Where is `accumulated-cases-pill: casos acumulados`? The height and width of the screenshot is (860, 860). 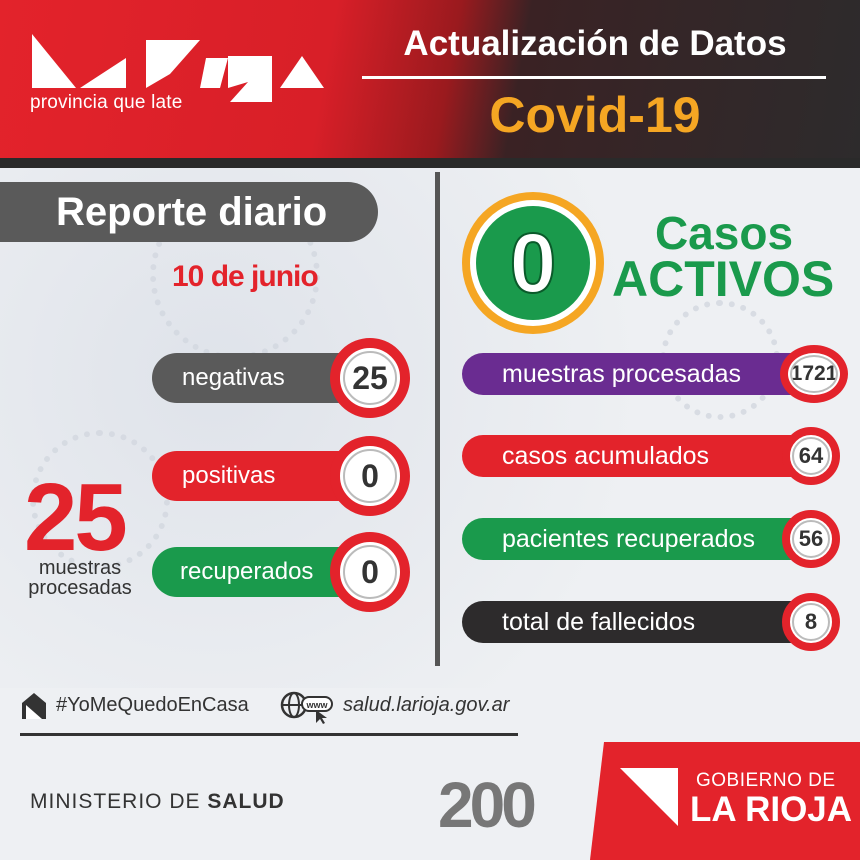
accumulated-cases-pill: casos acumulados is located at coordinates (637, 456).